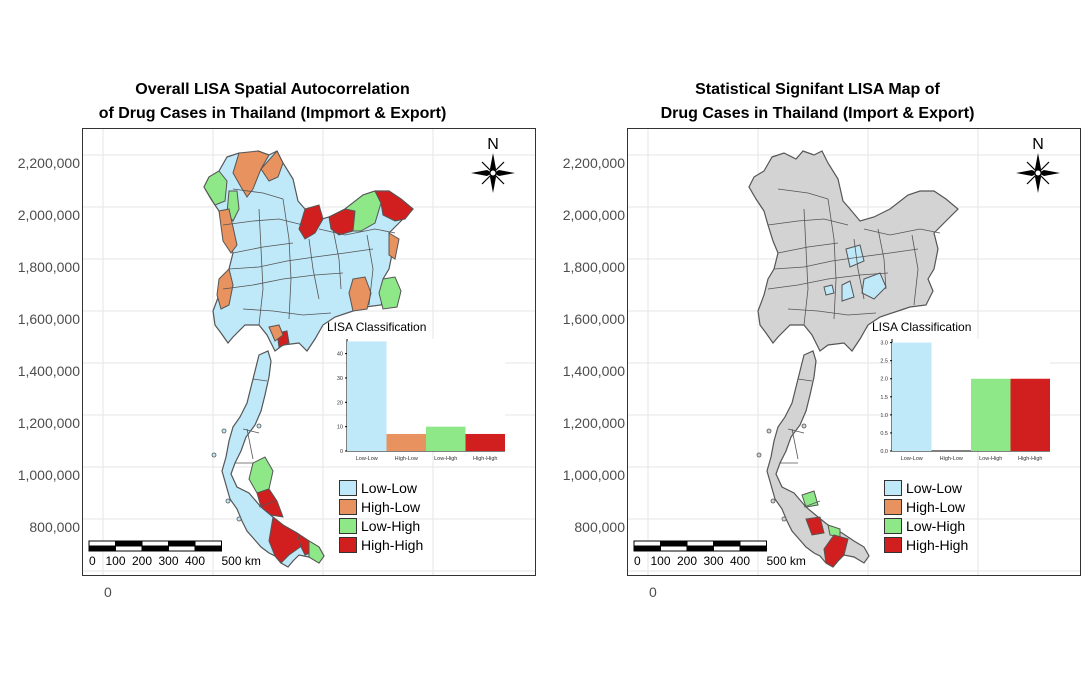 The width and height of the screenshot is (1090, 674). Describe the element at coordinates (884, 452) in the screenshot. I see `inset-y-tick: 0.0` at that location.